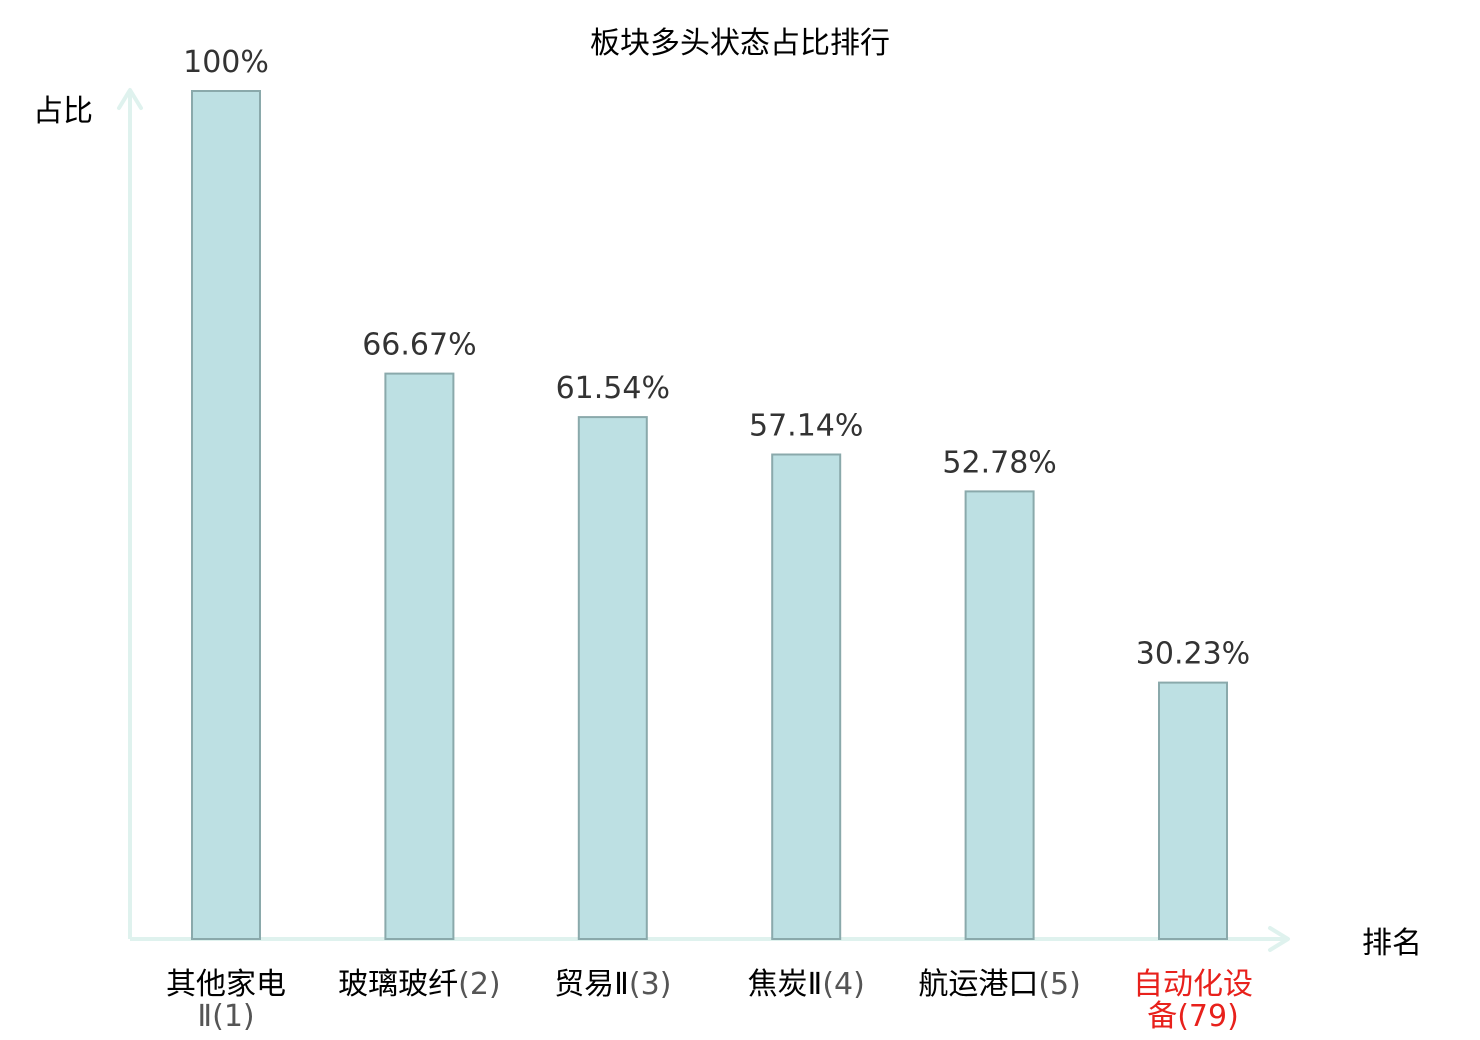 This screenshot has width=1480, height=1040. What do you see at coordinates (1392, 943) in the screenshot?
I see `x-axis-label: 排名` at bounding box center [1392, 943].